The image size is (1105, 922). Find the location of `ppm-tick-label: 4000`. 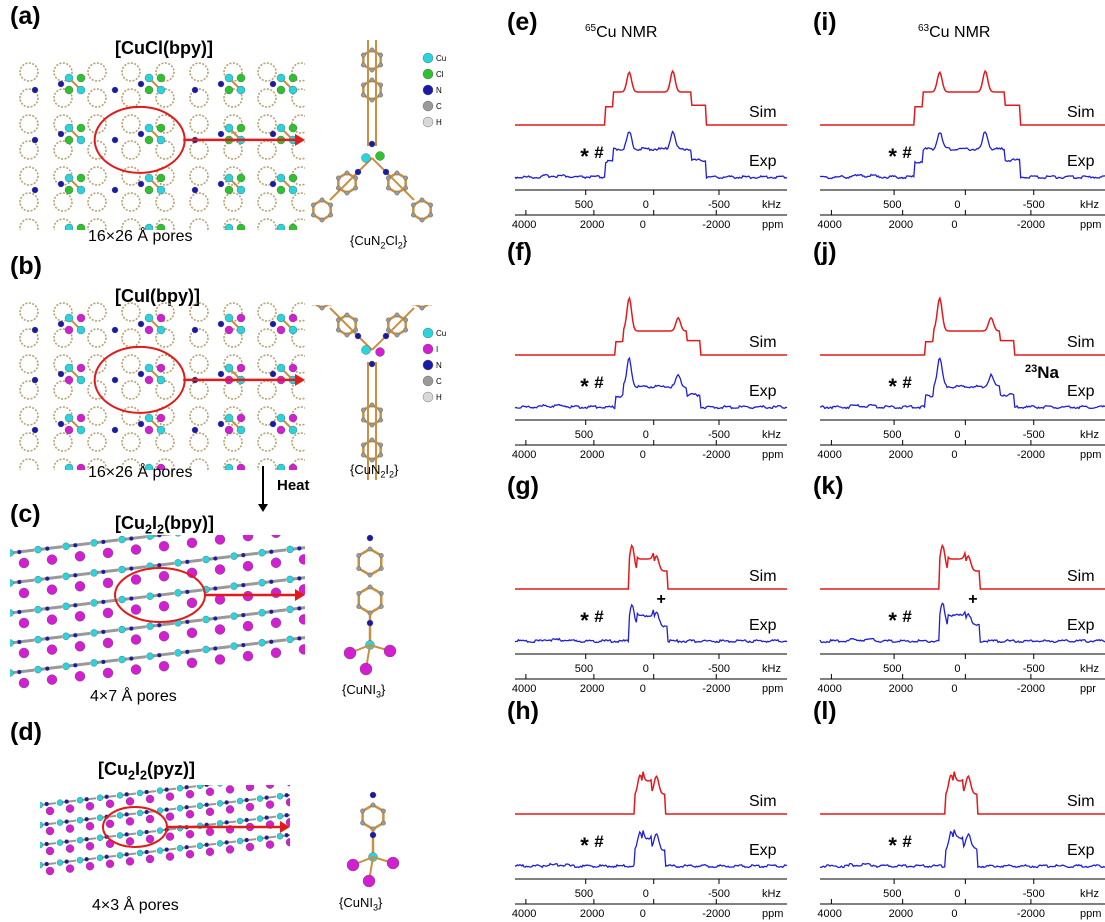

ppm-tick-label: 4000 is located at coordinates (829, 689).